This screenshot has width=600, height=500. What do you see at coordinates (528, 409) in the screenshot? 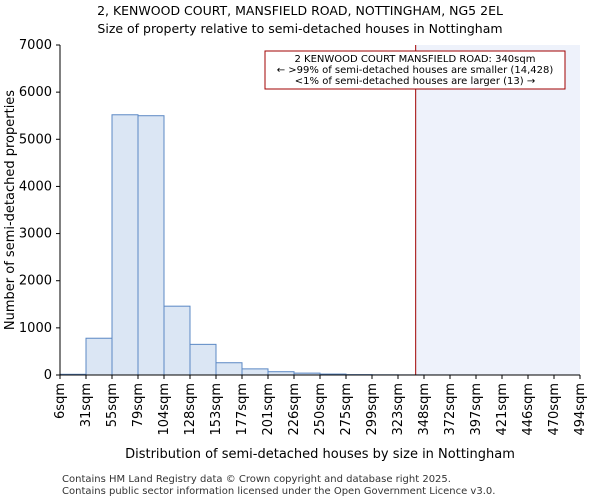
I see `x-tick-label: 446sqm` at bounding box center [528, 409].